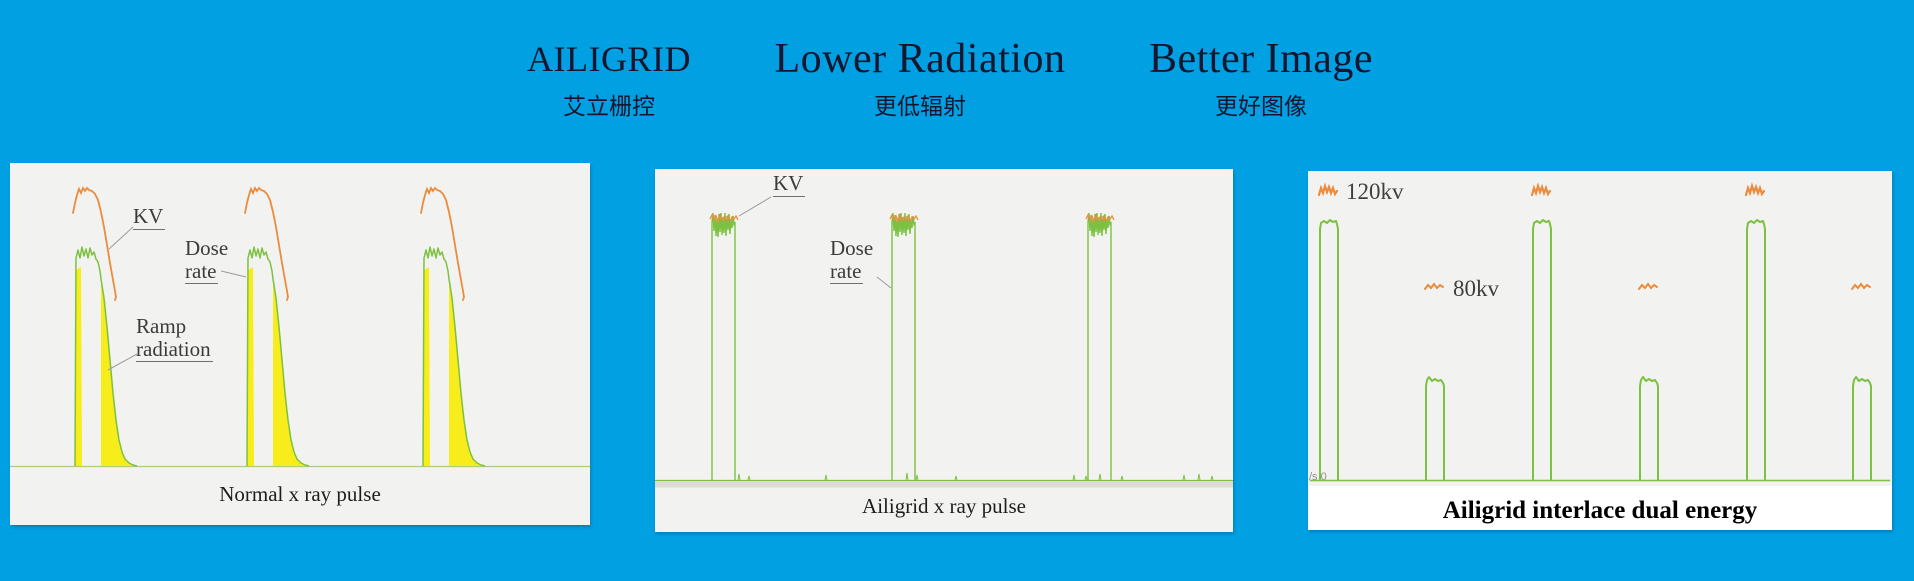 Image resolution: width=1914 pixels, height=581 pixels. I want to click on header-column-lower-radiation: Lower Radiation 更低辐射, so click(920, 77).